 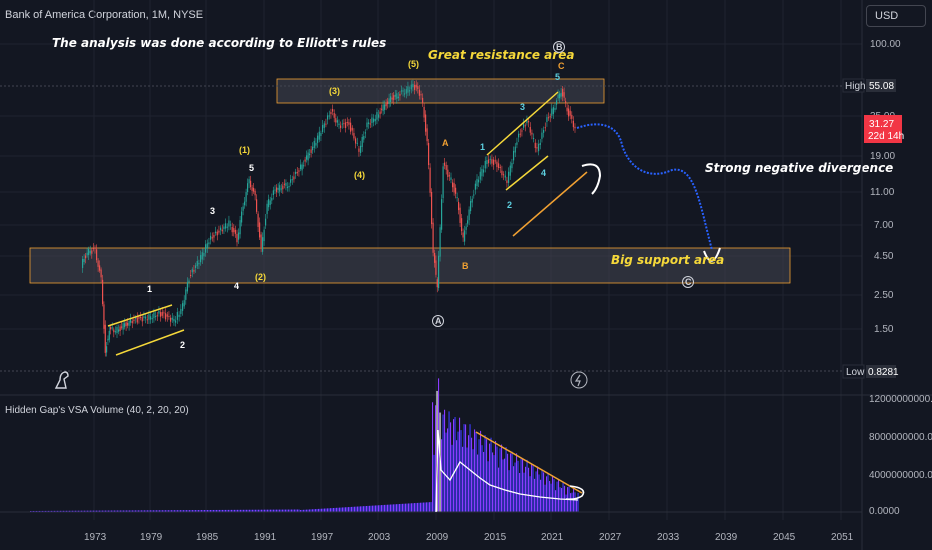 I want to click on projection-path, so click(x=644, y=187).